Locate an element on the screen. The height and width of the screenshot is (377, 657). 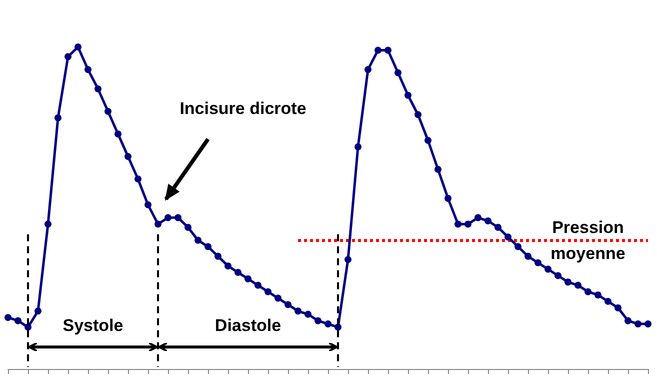
ref-line-label: Pression moyenne is located at coordinates (588, 241).